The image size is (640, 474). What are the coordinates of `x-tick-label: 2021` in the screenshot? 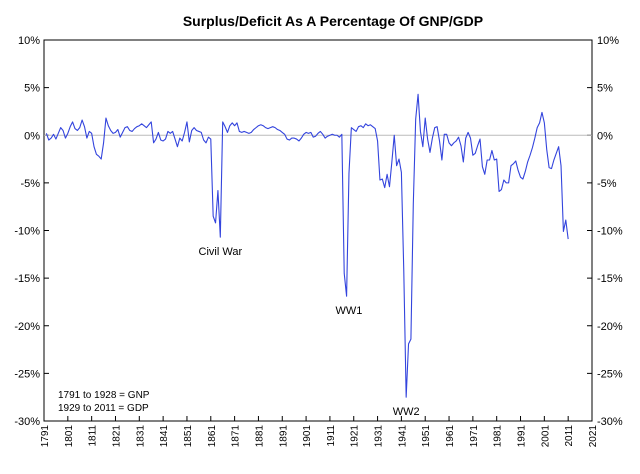 It's located at (593, 436).